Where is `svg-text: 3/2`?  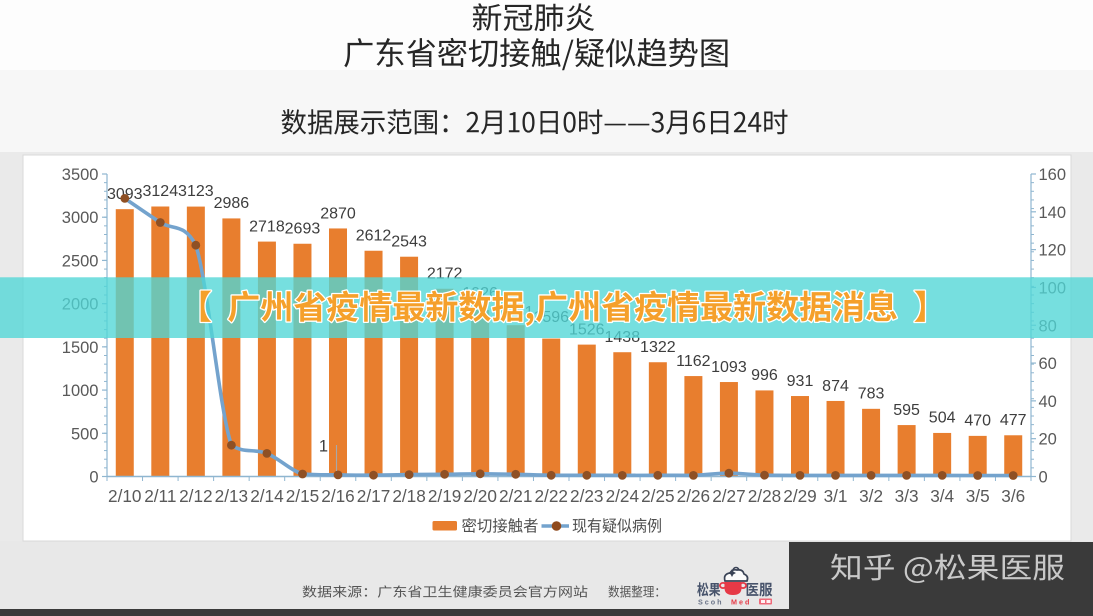 svg-text: 3/2 is located at coordinates (871, 496).